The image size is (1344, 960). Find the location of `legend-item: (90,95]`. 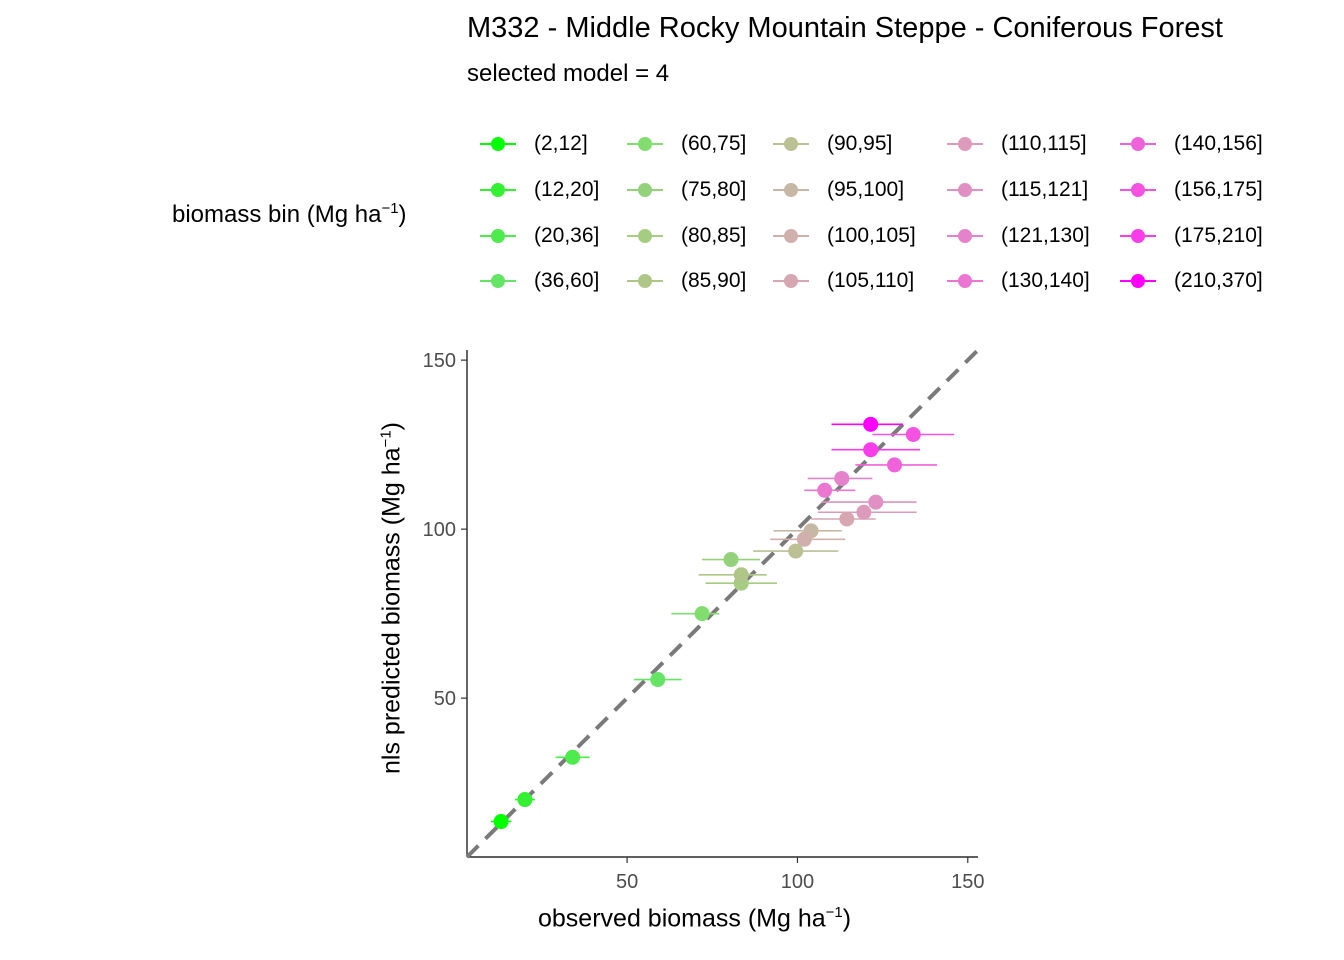

legend-item: (90,95] is located at coordinates (832, 144).